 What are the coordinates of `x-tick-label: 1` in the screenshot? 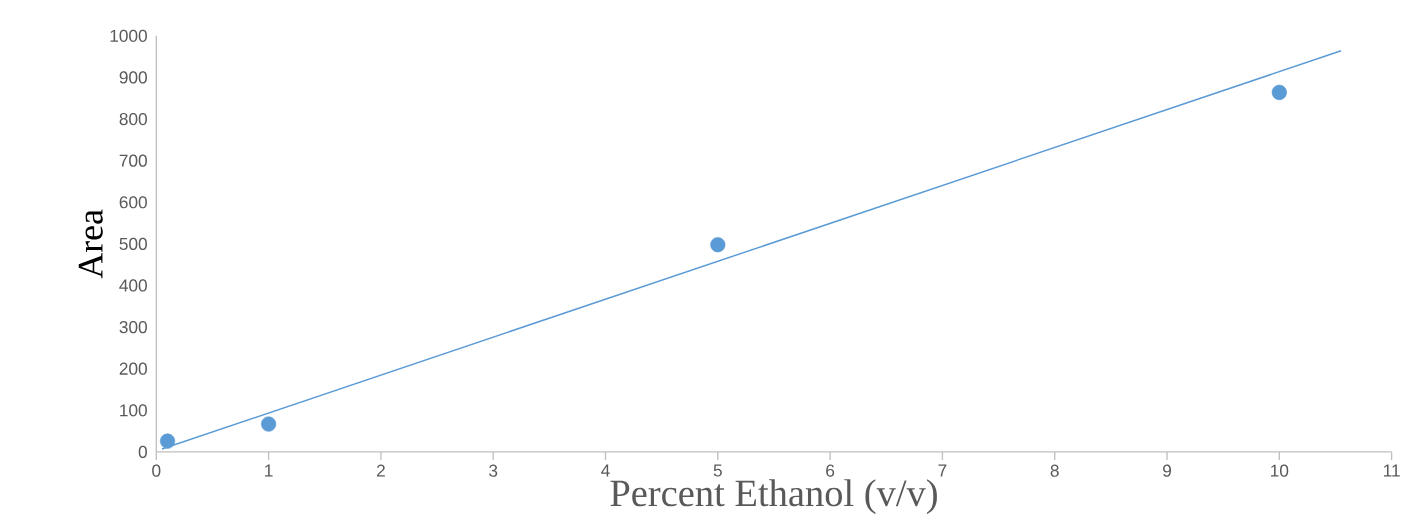 It's located at (269, 470).